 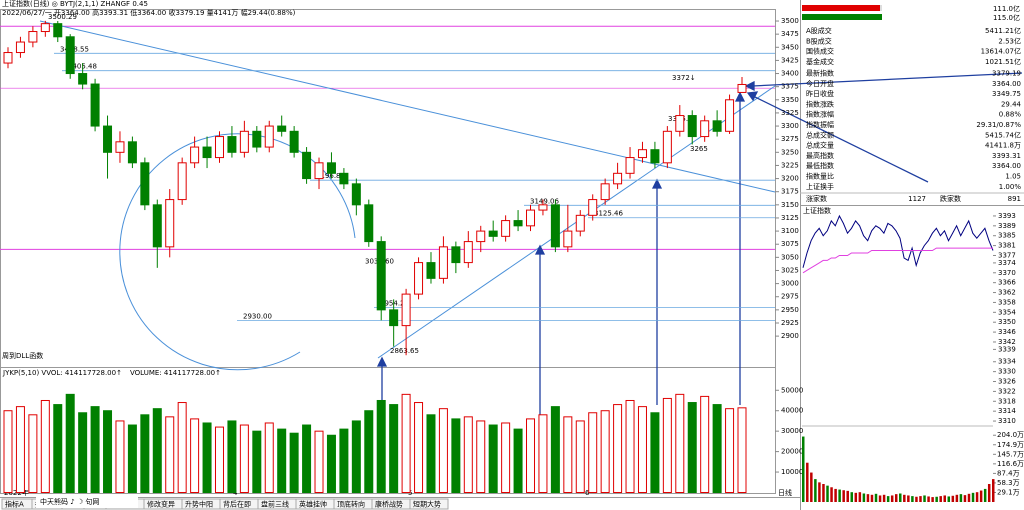 What do you see at coordinates (790, 179) in the screenshot?
I see `y-tick-label: 3200` at bounding box center [790, 179].